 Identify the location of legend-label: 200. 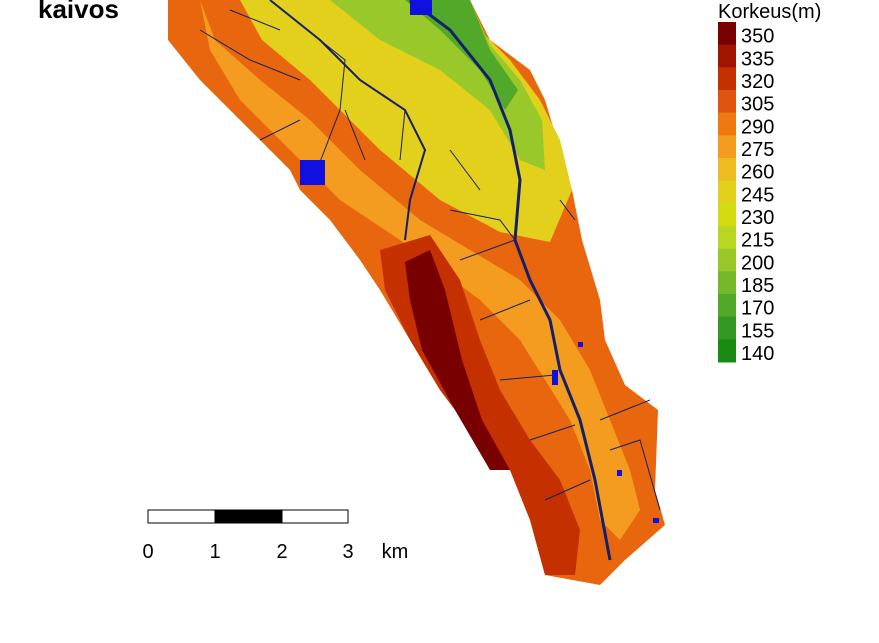
(757, 263).